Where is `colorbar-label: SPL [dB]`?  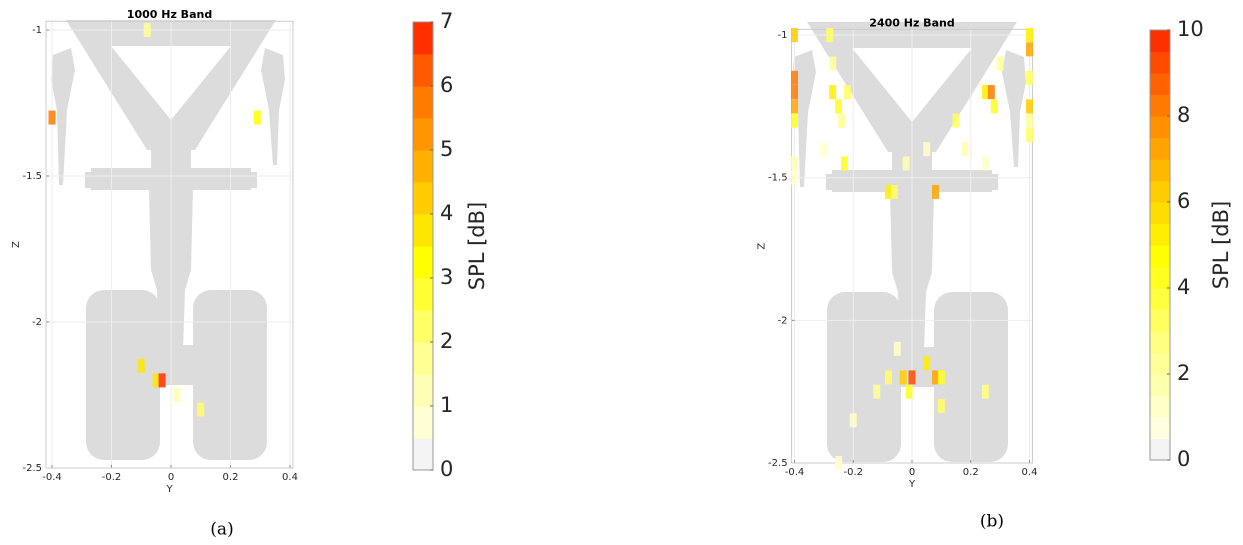 colorbar-label: SPL [dB] is located at coordinates (1221, 245).